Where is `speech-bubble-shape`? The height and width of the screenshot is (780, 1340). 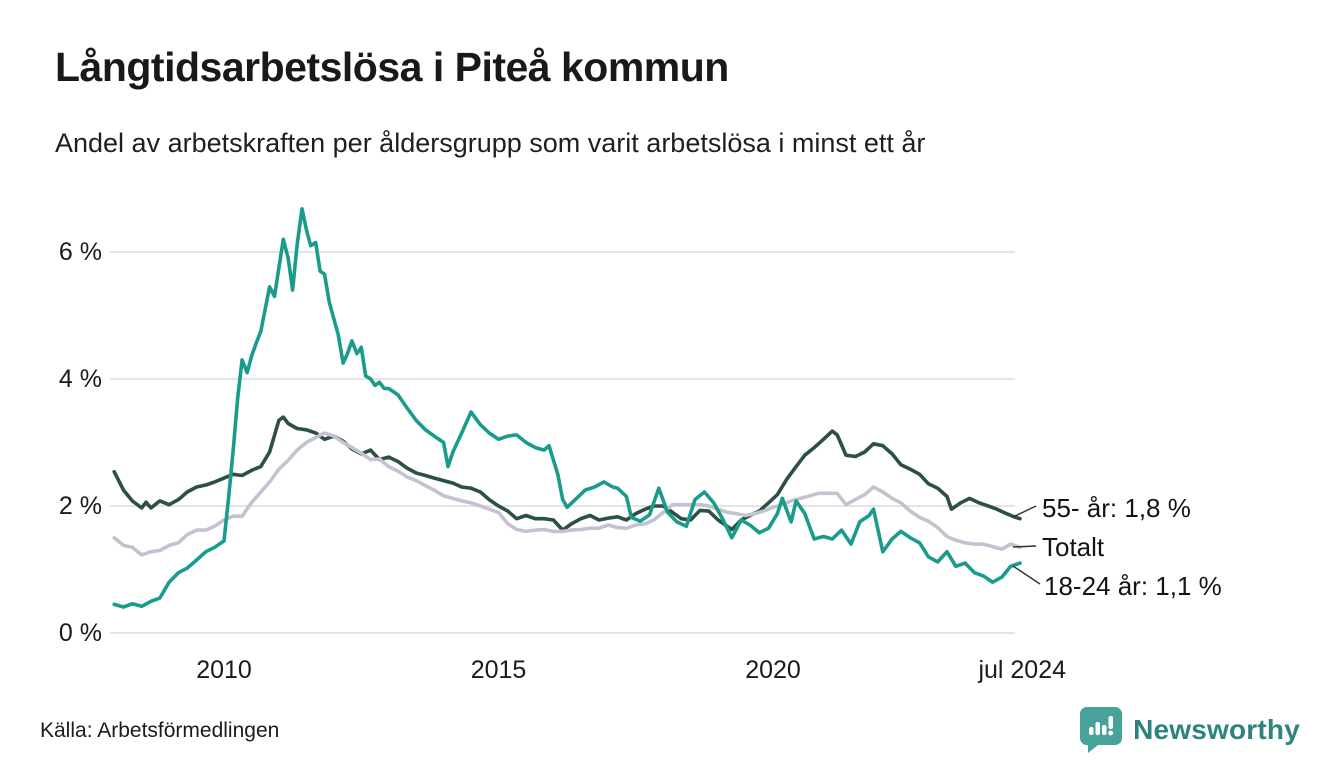 speech-bubble-shape is located at coordinates (1101, 730).